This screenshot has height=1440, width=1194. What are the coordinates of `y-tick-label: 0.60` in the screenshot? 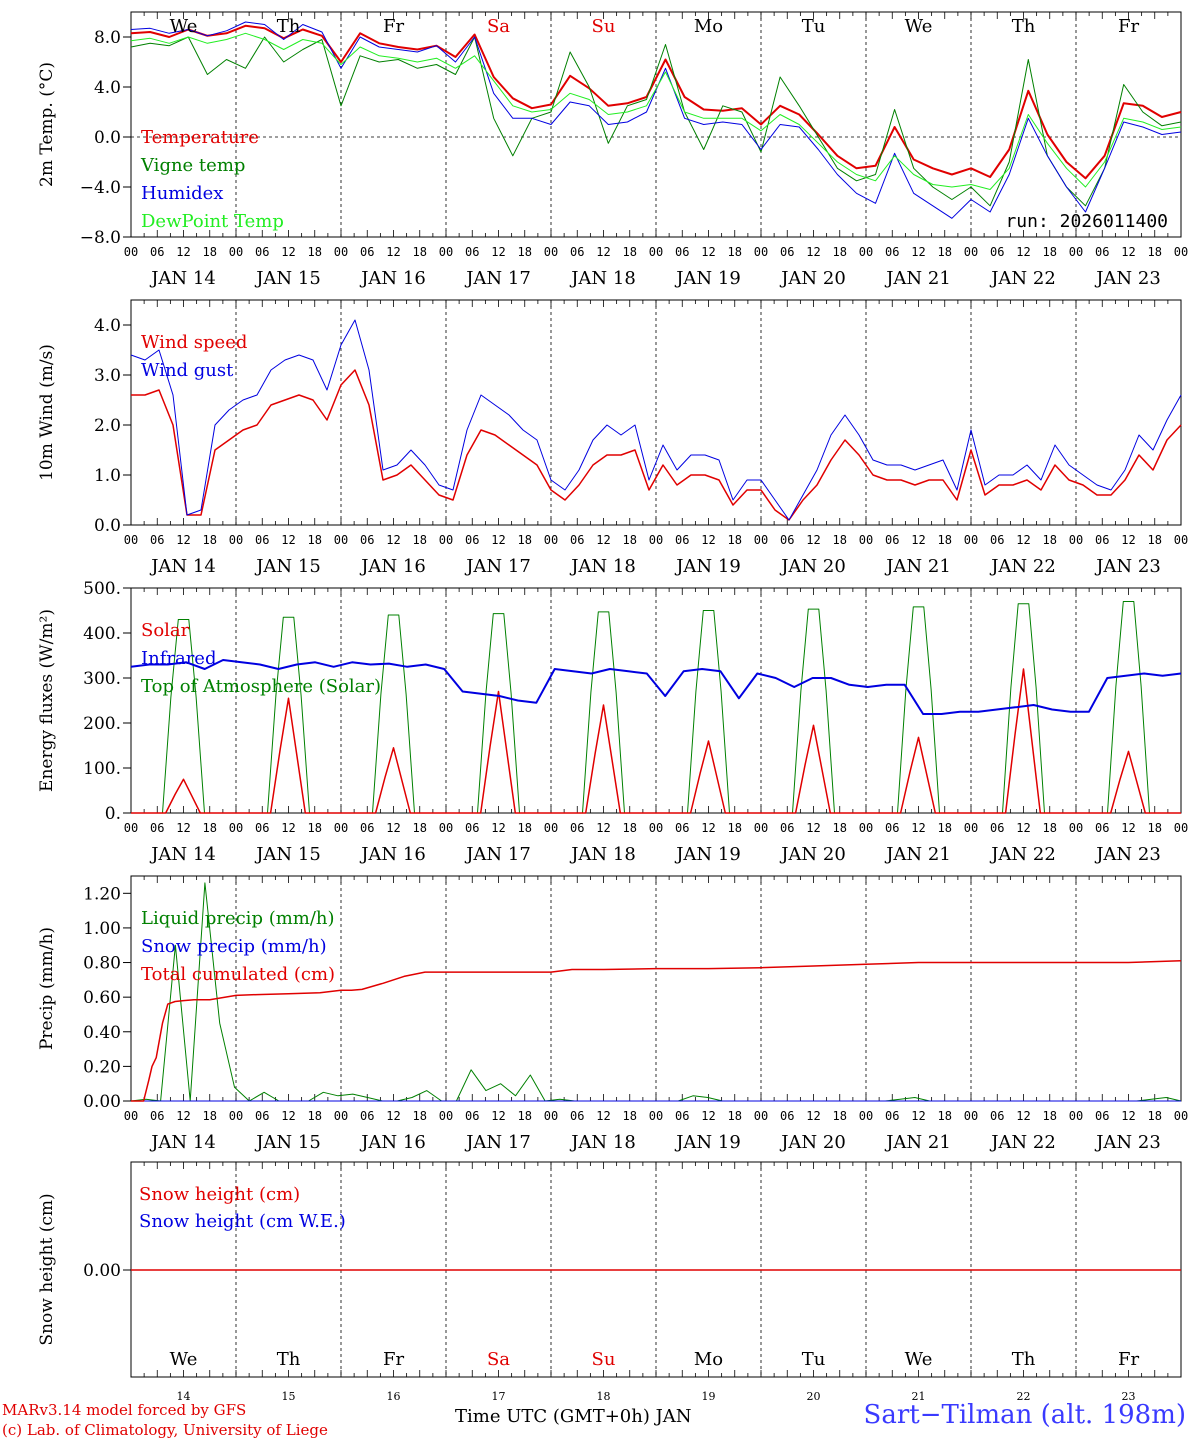 It's located at (102, 998).